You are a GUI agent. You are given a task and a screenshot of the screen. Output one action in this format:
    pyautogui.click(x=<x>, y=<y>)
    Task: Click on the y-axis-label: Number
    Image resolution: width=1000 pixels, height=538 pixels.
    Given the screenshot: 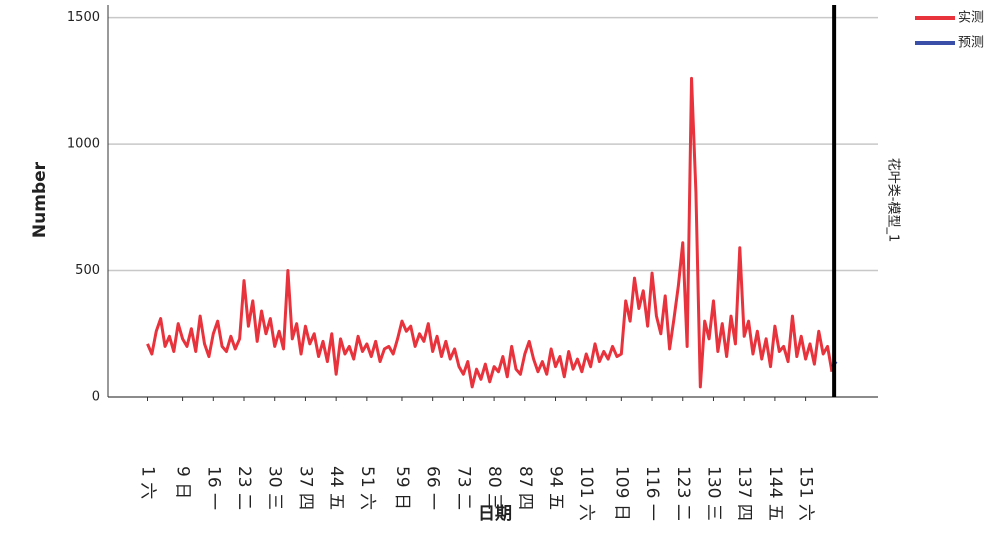 What is the action you would take?
    pyautogui.click(x=40, y=199)
    